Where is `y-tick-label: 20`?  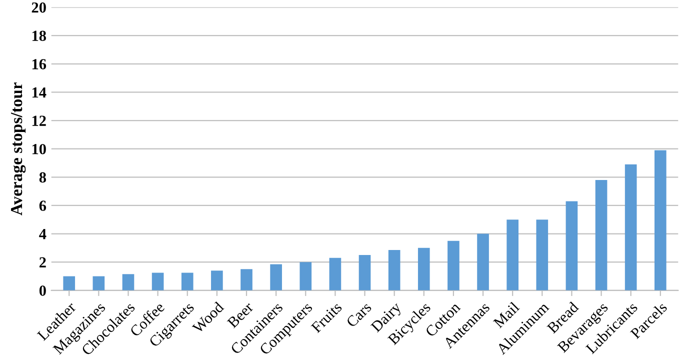 y-tick-label: 20 is located at coordinates (39, 7).